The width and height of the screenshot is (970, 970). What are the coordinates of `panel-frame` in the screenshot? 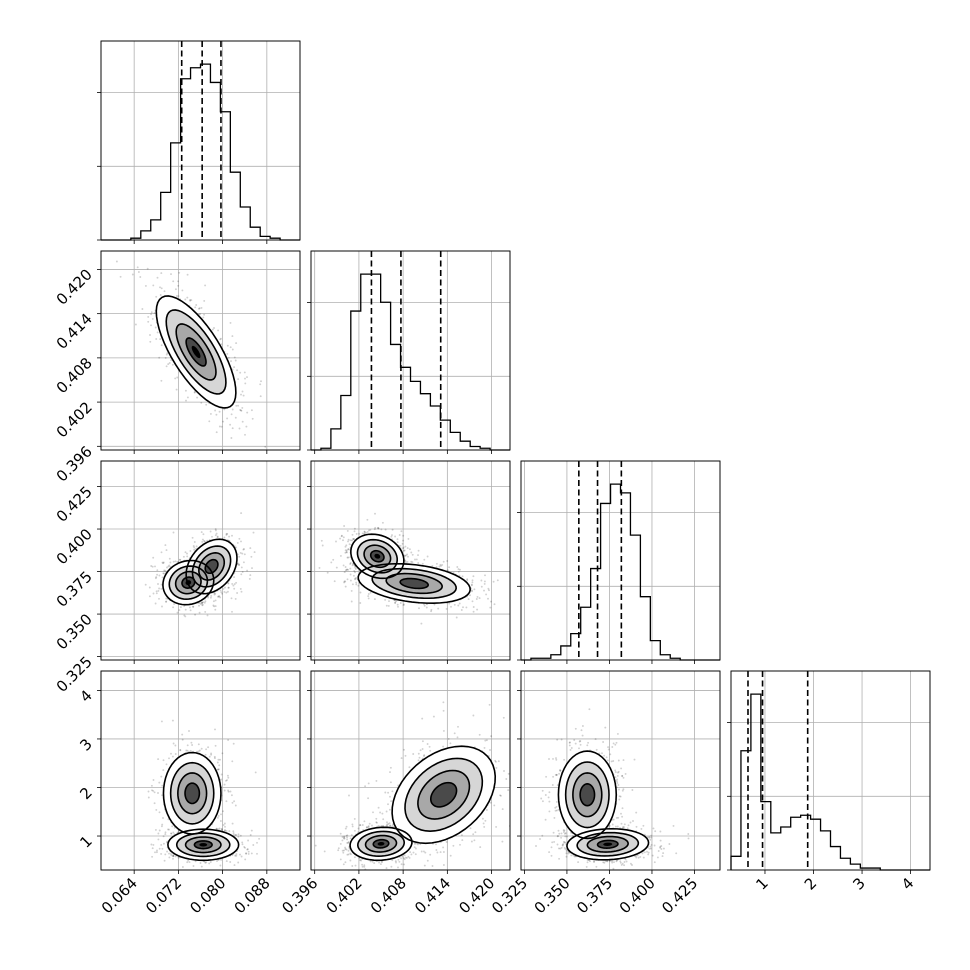 It's located at (410, 560).